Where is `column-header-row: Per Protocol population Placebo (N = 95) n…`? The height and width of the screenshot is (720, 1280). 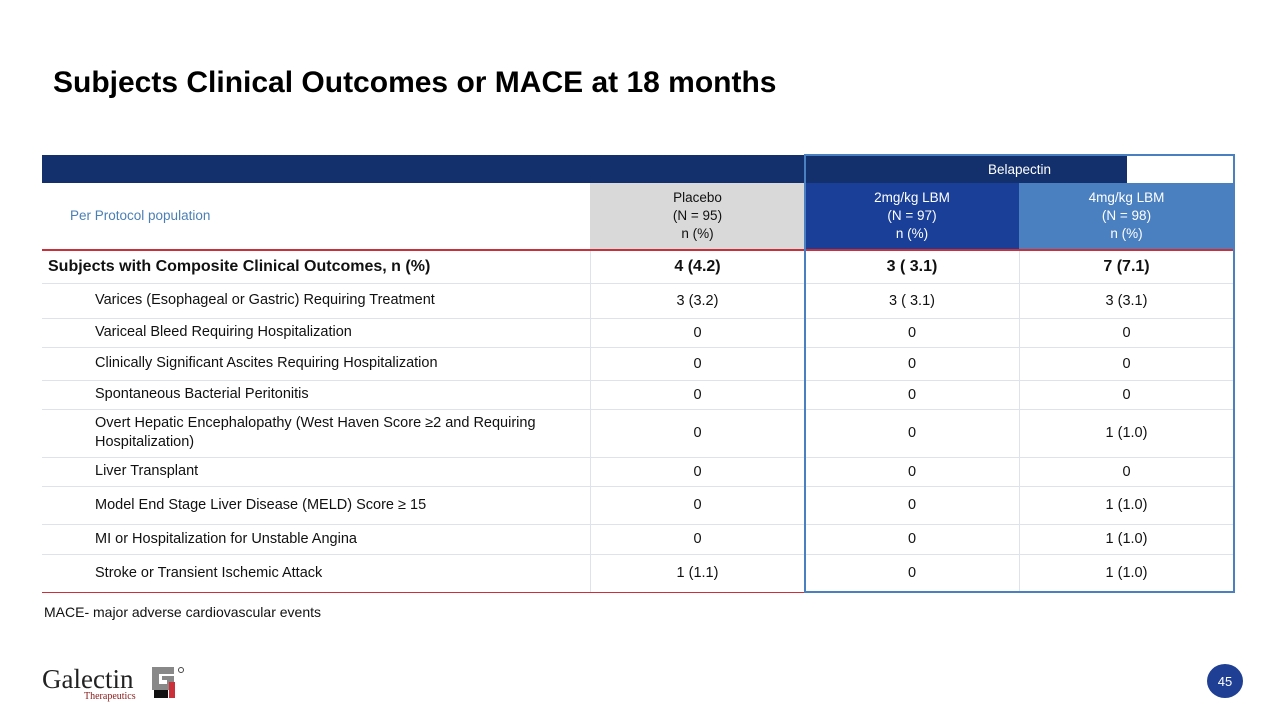 column-header-row: Per Protocol population Placebo (N = 95) n… is located at coordinates (638, 216).